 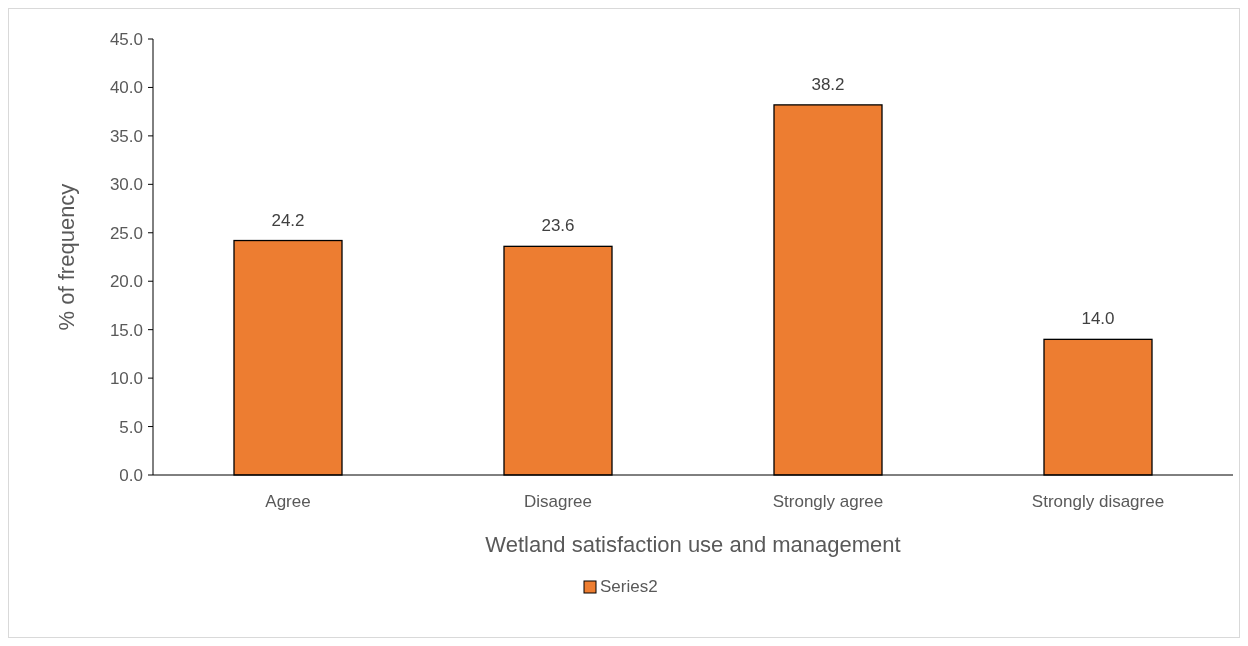 What do you see at coordinates (131, 427) in the screenshot?
I see `y-tick-label: 5.0` at bounding box center [131, 427].